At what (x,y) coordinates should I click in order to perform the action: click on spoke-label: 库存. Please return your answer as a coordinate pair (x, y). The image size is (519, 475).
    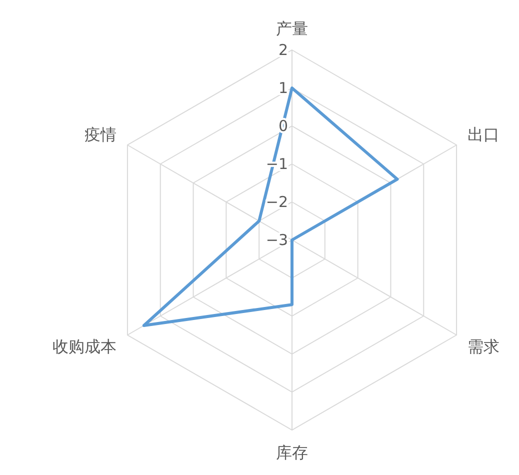
    Looking at the image, I should click on (292, 452).